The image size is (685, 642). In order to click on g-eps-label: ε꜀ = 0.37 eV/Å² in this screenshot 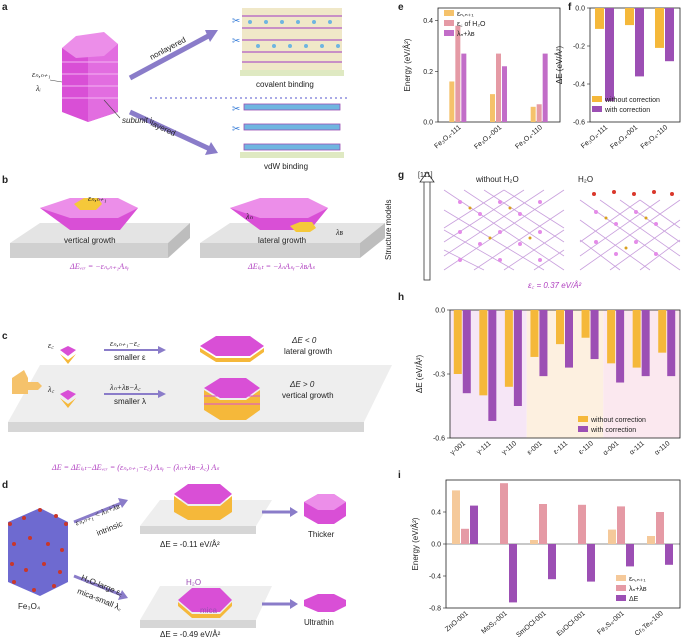, I will do `click(555, 285)`.